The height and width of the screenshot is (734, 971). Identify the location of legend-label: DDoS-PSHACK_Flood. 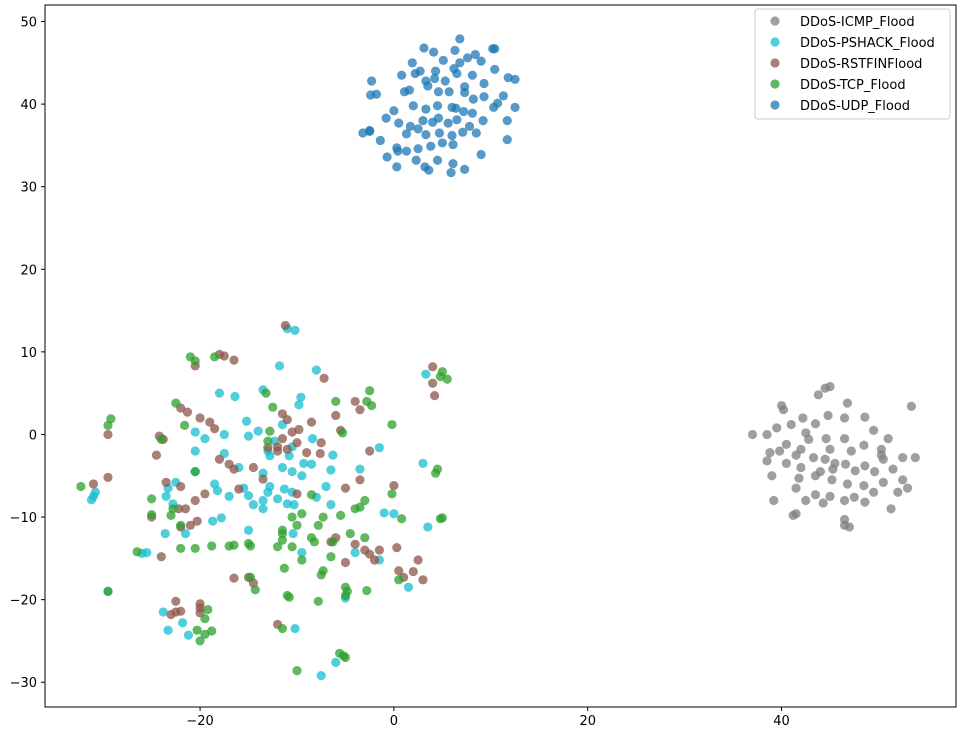
(867, 43).